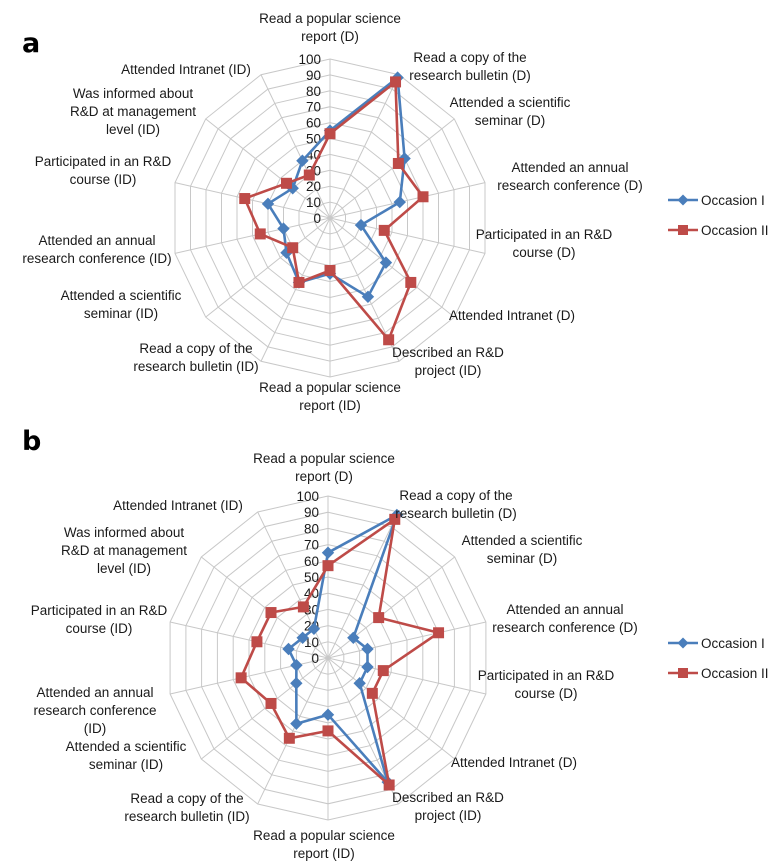  Describe the element at coordinates (311, 545) in the screenshot. I see `tick-label: 70` at that location.